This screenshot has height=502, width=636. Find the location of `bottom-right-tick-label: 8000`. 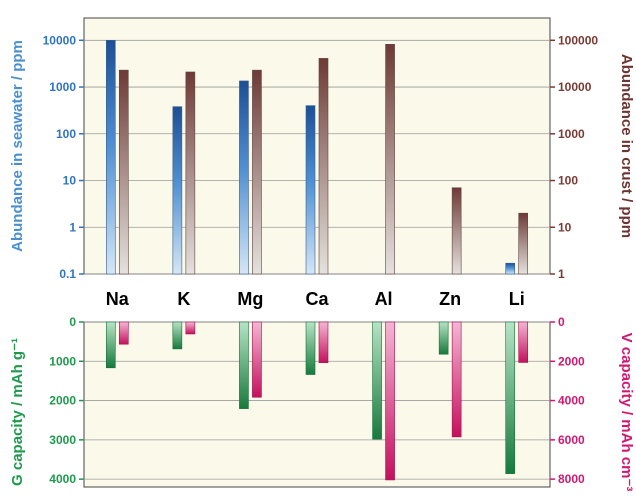

bottom-right-tick-label: 8000 is located at coordinates (571, 479).